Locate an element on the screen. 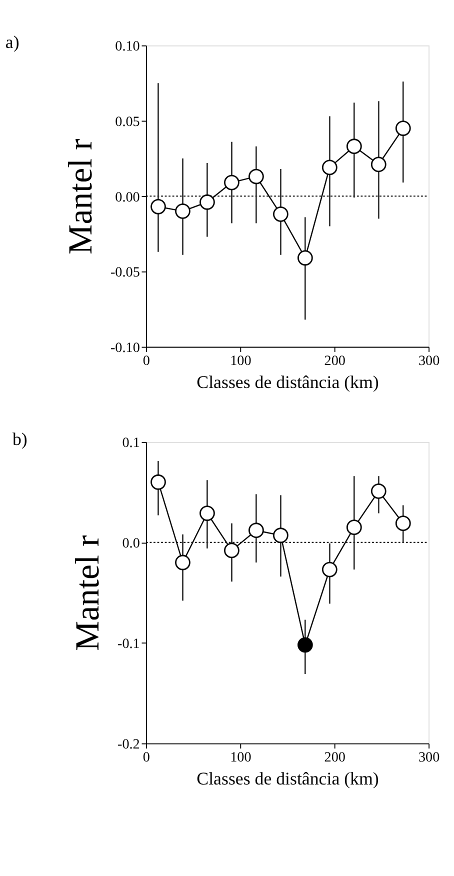 The height and width of the screenshot is (876, 454). y-tick-label: 0.0 is located at coordinates (131, 544).